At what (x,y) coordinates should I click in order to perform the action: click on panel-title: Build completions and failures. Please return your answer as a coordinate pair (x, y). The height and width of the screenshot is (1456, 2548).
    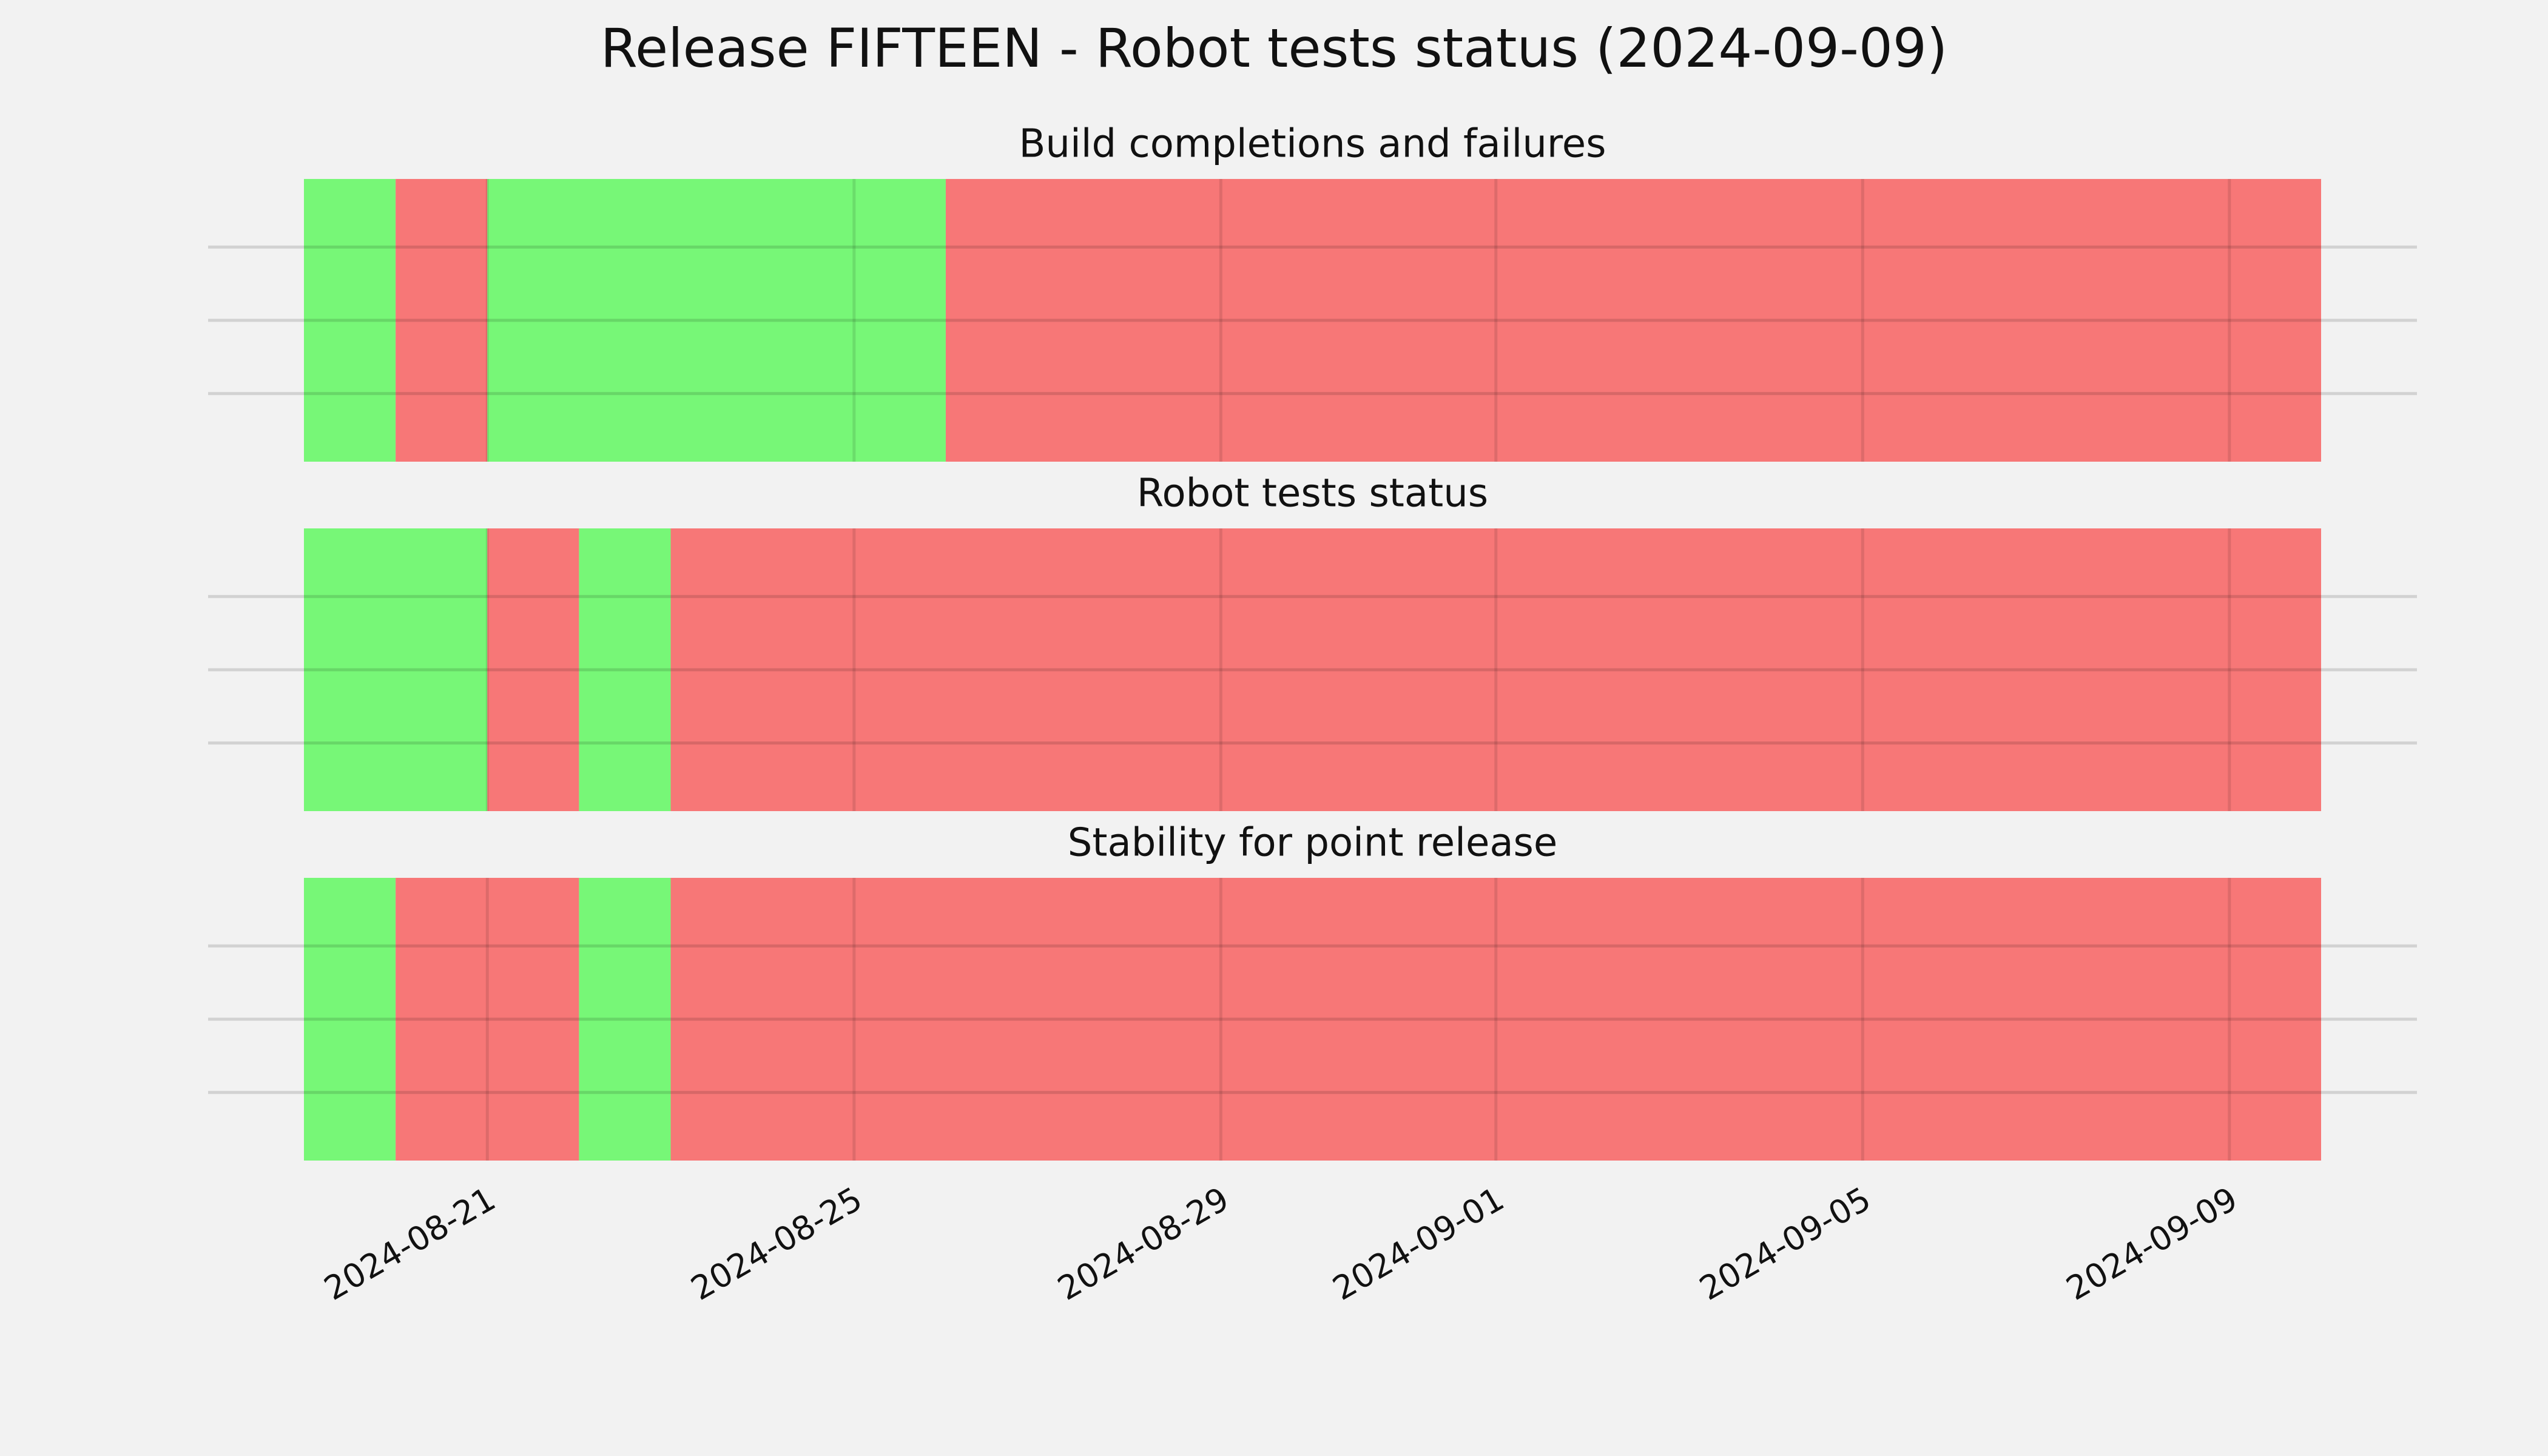
    Looking at the image, I should click on (1312, 144).